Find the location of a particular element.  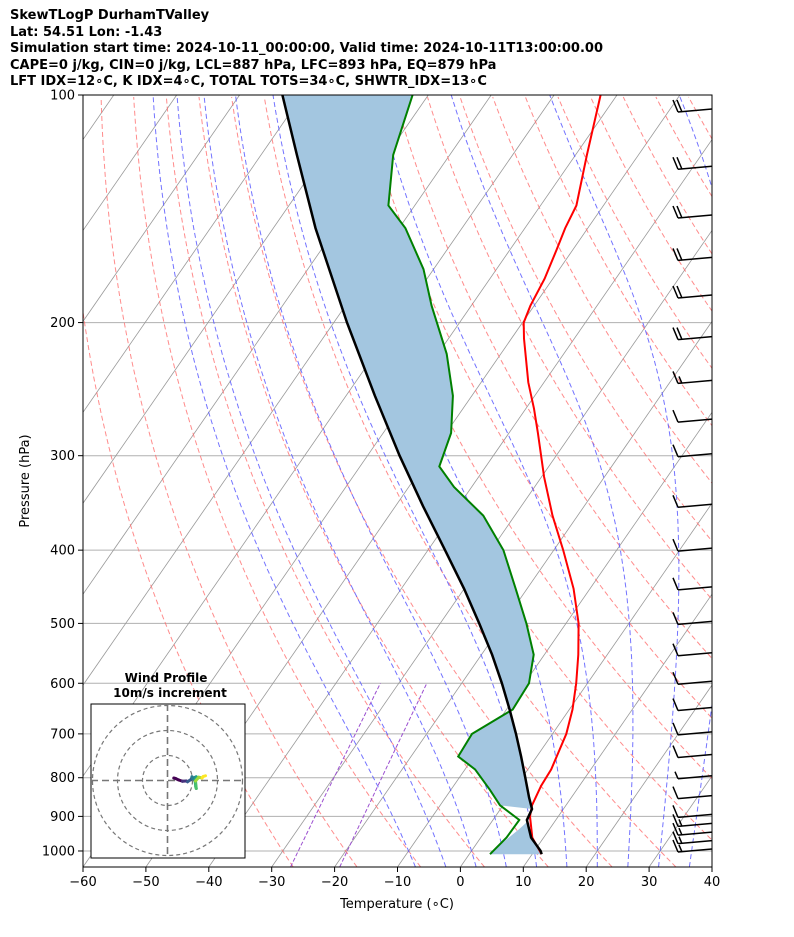

title-station: SkewTLogP DurhamTValley is located at coordinates (110, 15).